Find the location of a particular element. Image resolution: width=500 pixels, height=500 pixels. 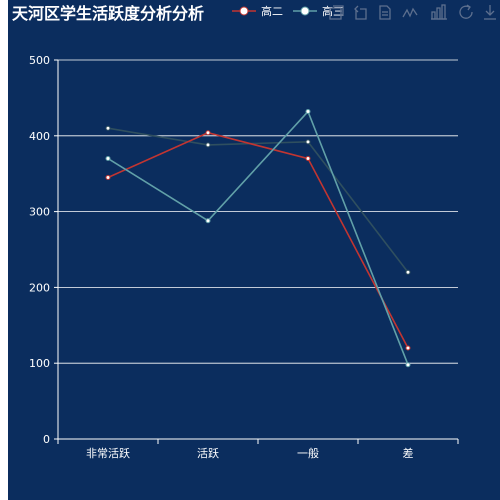

line-chart-icon is located at coordinates (410, 12).